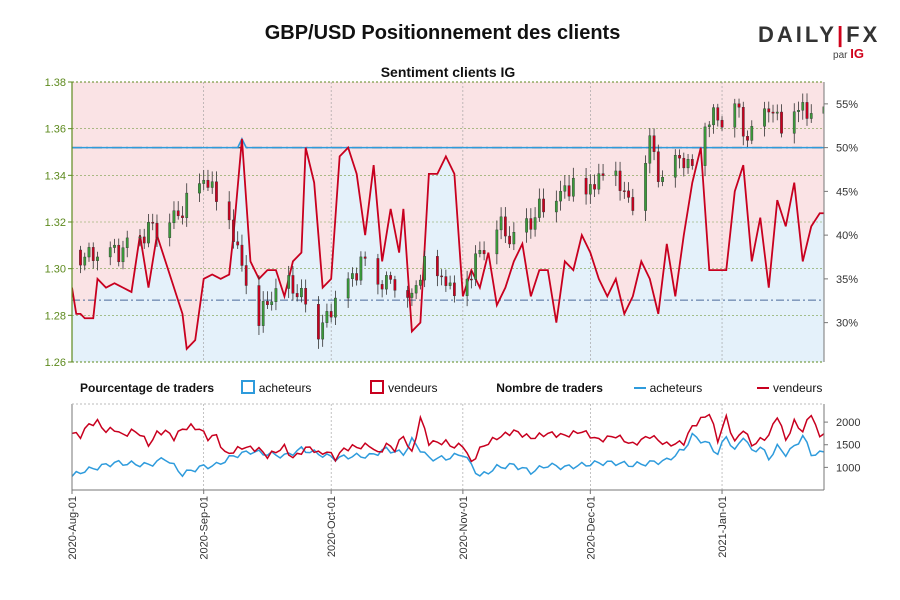 This screenshot has width=900, height=600. I want to click on sentiment-tick-label: 50%, so click(847, 149).